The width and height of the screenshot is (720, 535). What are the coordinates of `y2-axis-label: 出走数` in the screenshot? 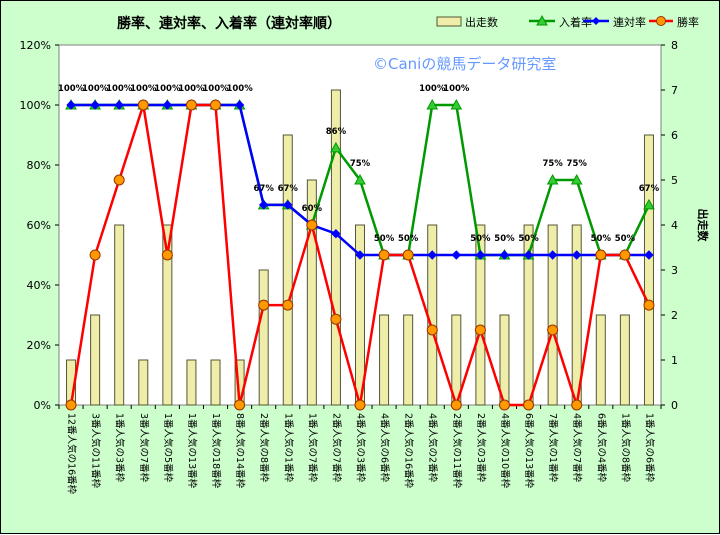 It's located at (703, 226).